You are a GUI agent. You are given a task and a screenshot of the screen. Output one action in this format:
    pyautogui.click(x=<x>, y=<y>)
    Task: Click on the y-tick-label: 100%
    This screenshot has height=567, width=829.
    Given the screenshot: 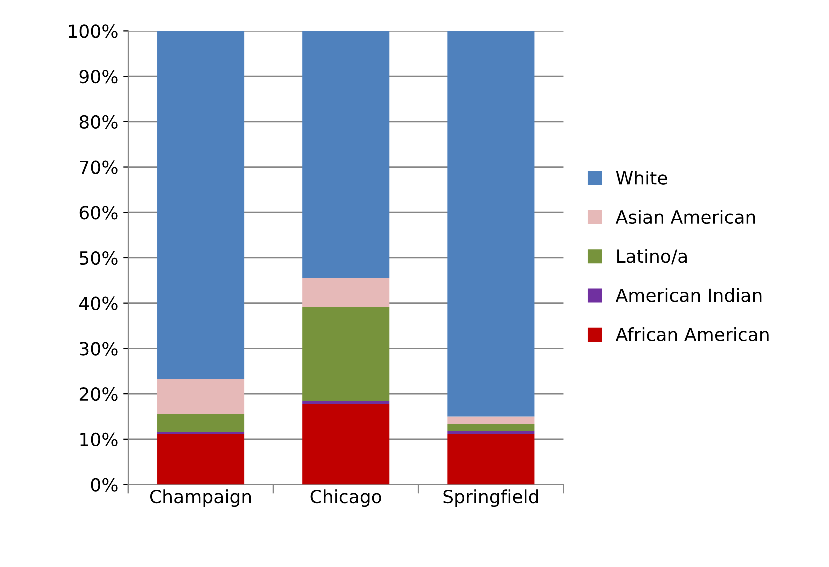 What is the action you would take?
    pyautogui.click(x=93, y=31)
    